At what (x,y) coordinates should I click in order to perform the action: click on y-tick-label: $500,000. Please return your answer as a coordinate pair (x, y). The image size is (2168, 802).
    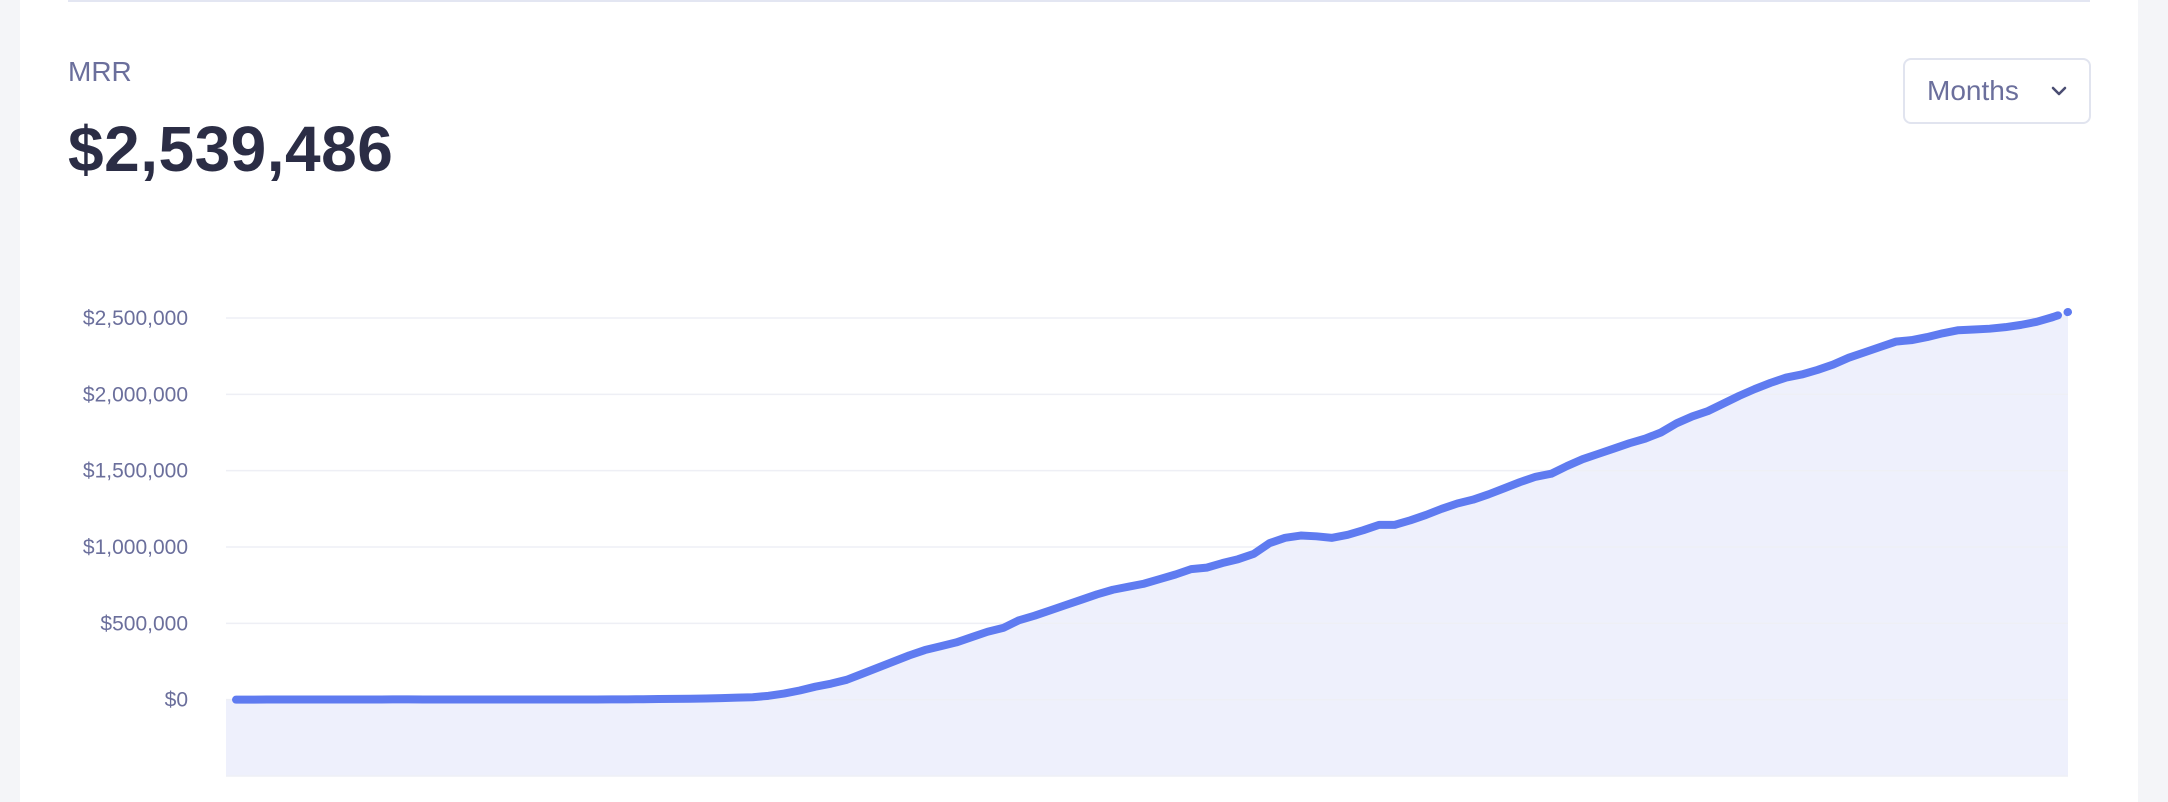
    Looking at the image, I should click on (144, 623).